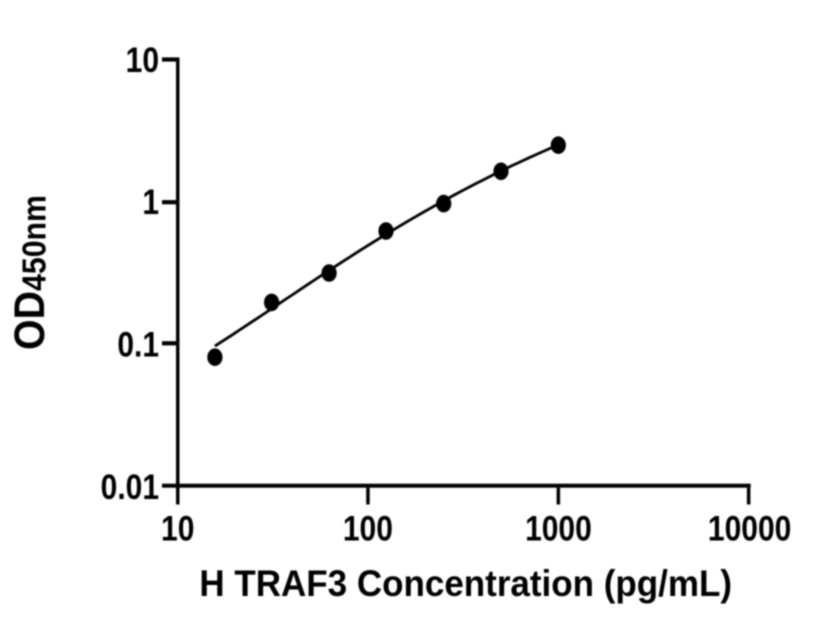  I want to click on svg-text: 100, so click(368, 528).